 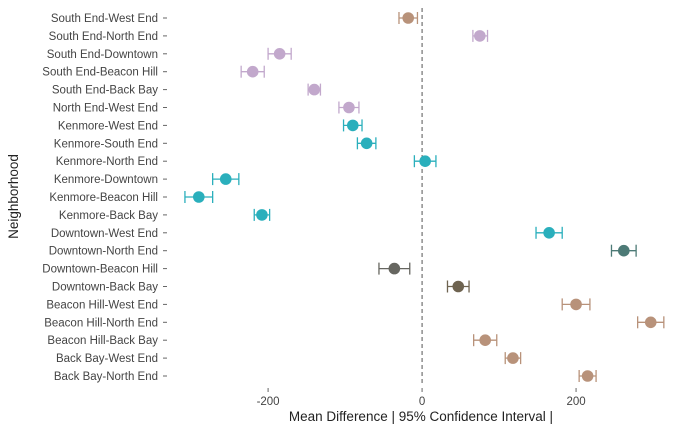 I want to click on y-tick-label: Kenmore-Beacon Hill, so click(x=103, y=198).